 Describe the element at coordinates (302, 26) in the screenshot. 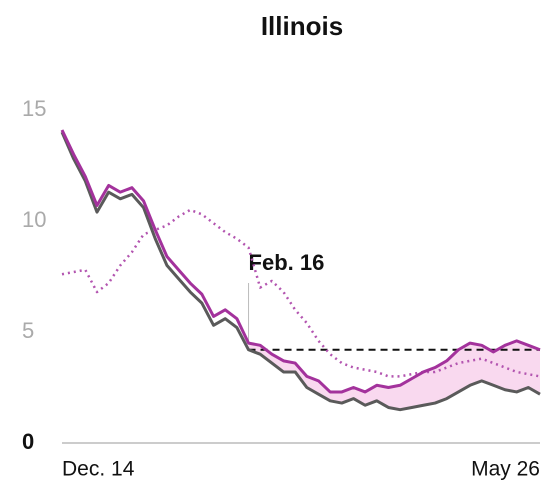

I see `chart-title: Illinois` at that location.